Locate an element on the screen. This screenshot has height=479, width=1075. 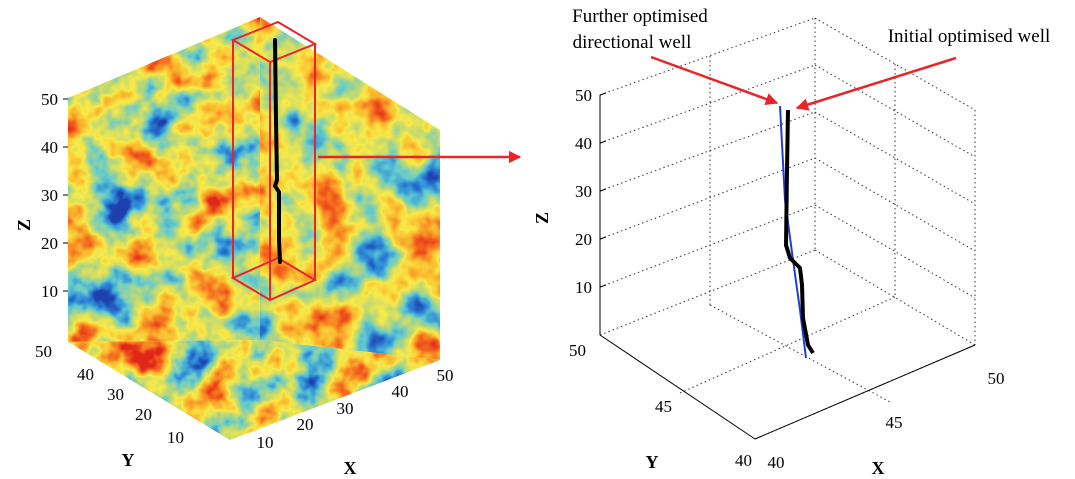
left-z-axis: 50 40 30 20 10 is located at coordinates (49, 195).